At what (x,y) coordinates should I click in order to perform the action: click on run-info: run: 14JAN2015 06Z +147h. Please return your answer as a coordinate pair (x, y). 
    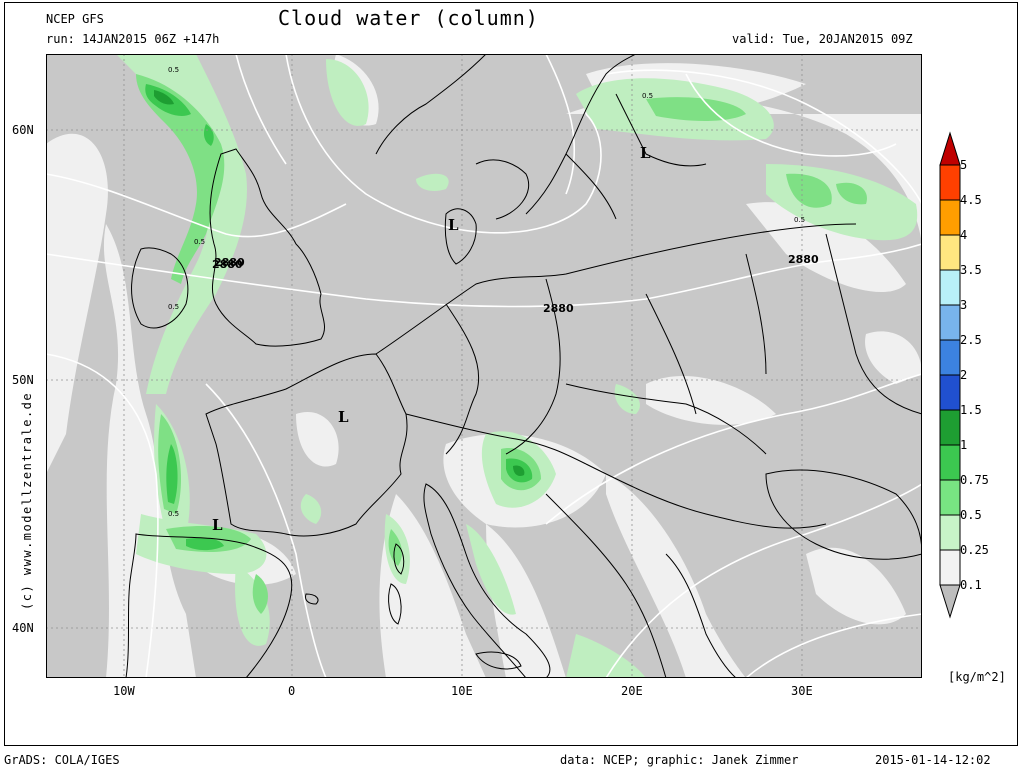
    Looking at the image, I should click on (133, 39).